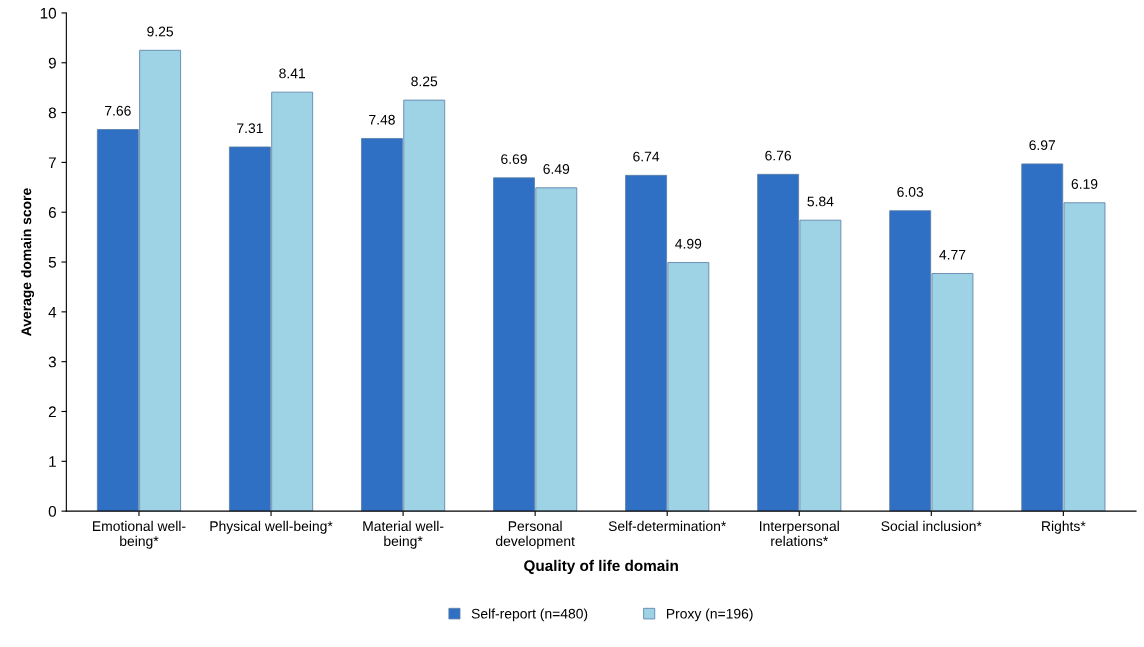  Describe the element at coordinates (1064, 527) in the screenshot. I see `x-tick-label: Rights*` at that location.